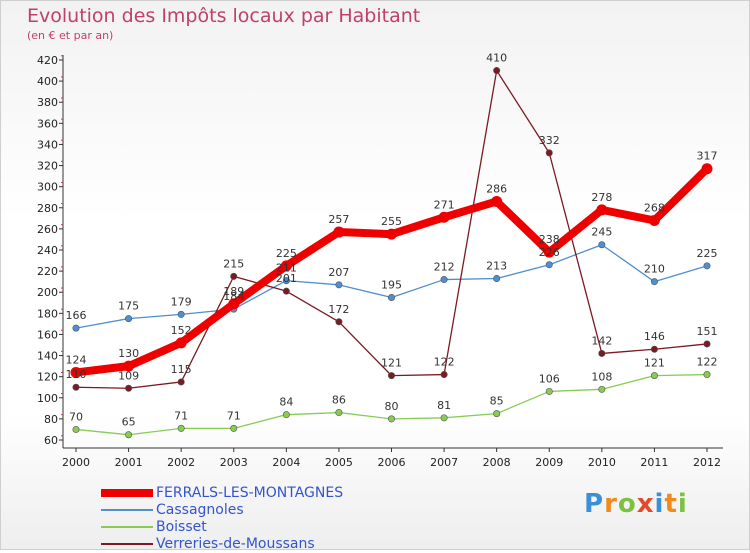 The width and height of the screenshot is (750, 553). I want to click on chart-title: Evolution des Impôts locaux par Habitant, so click(224, 16).